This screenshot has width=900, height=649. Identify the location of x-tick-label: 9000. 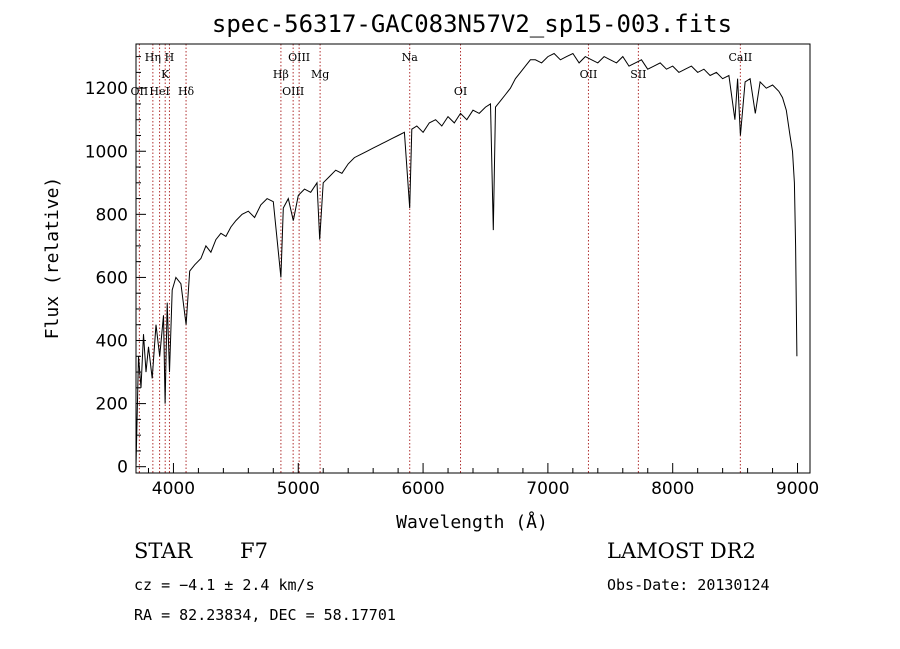
(797, 489).